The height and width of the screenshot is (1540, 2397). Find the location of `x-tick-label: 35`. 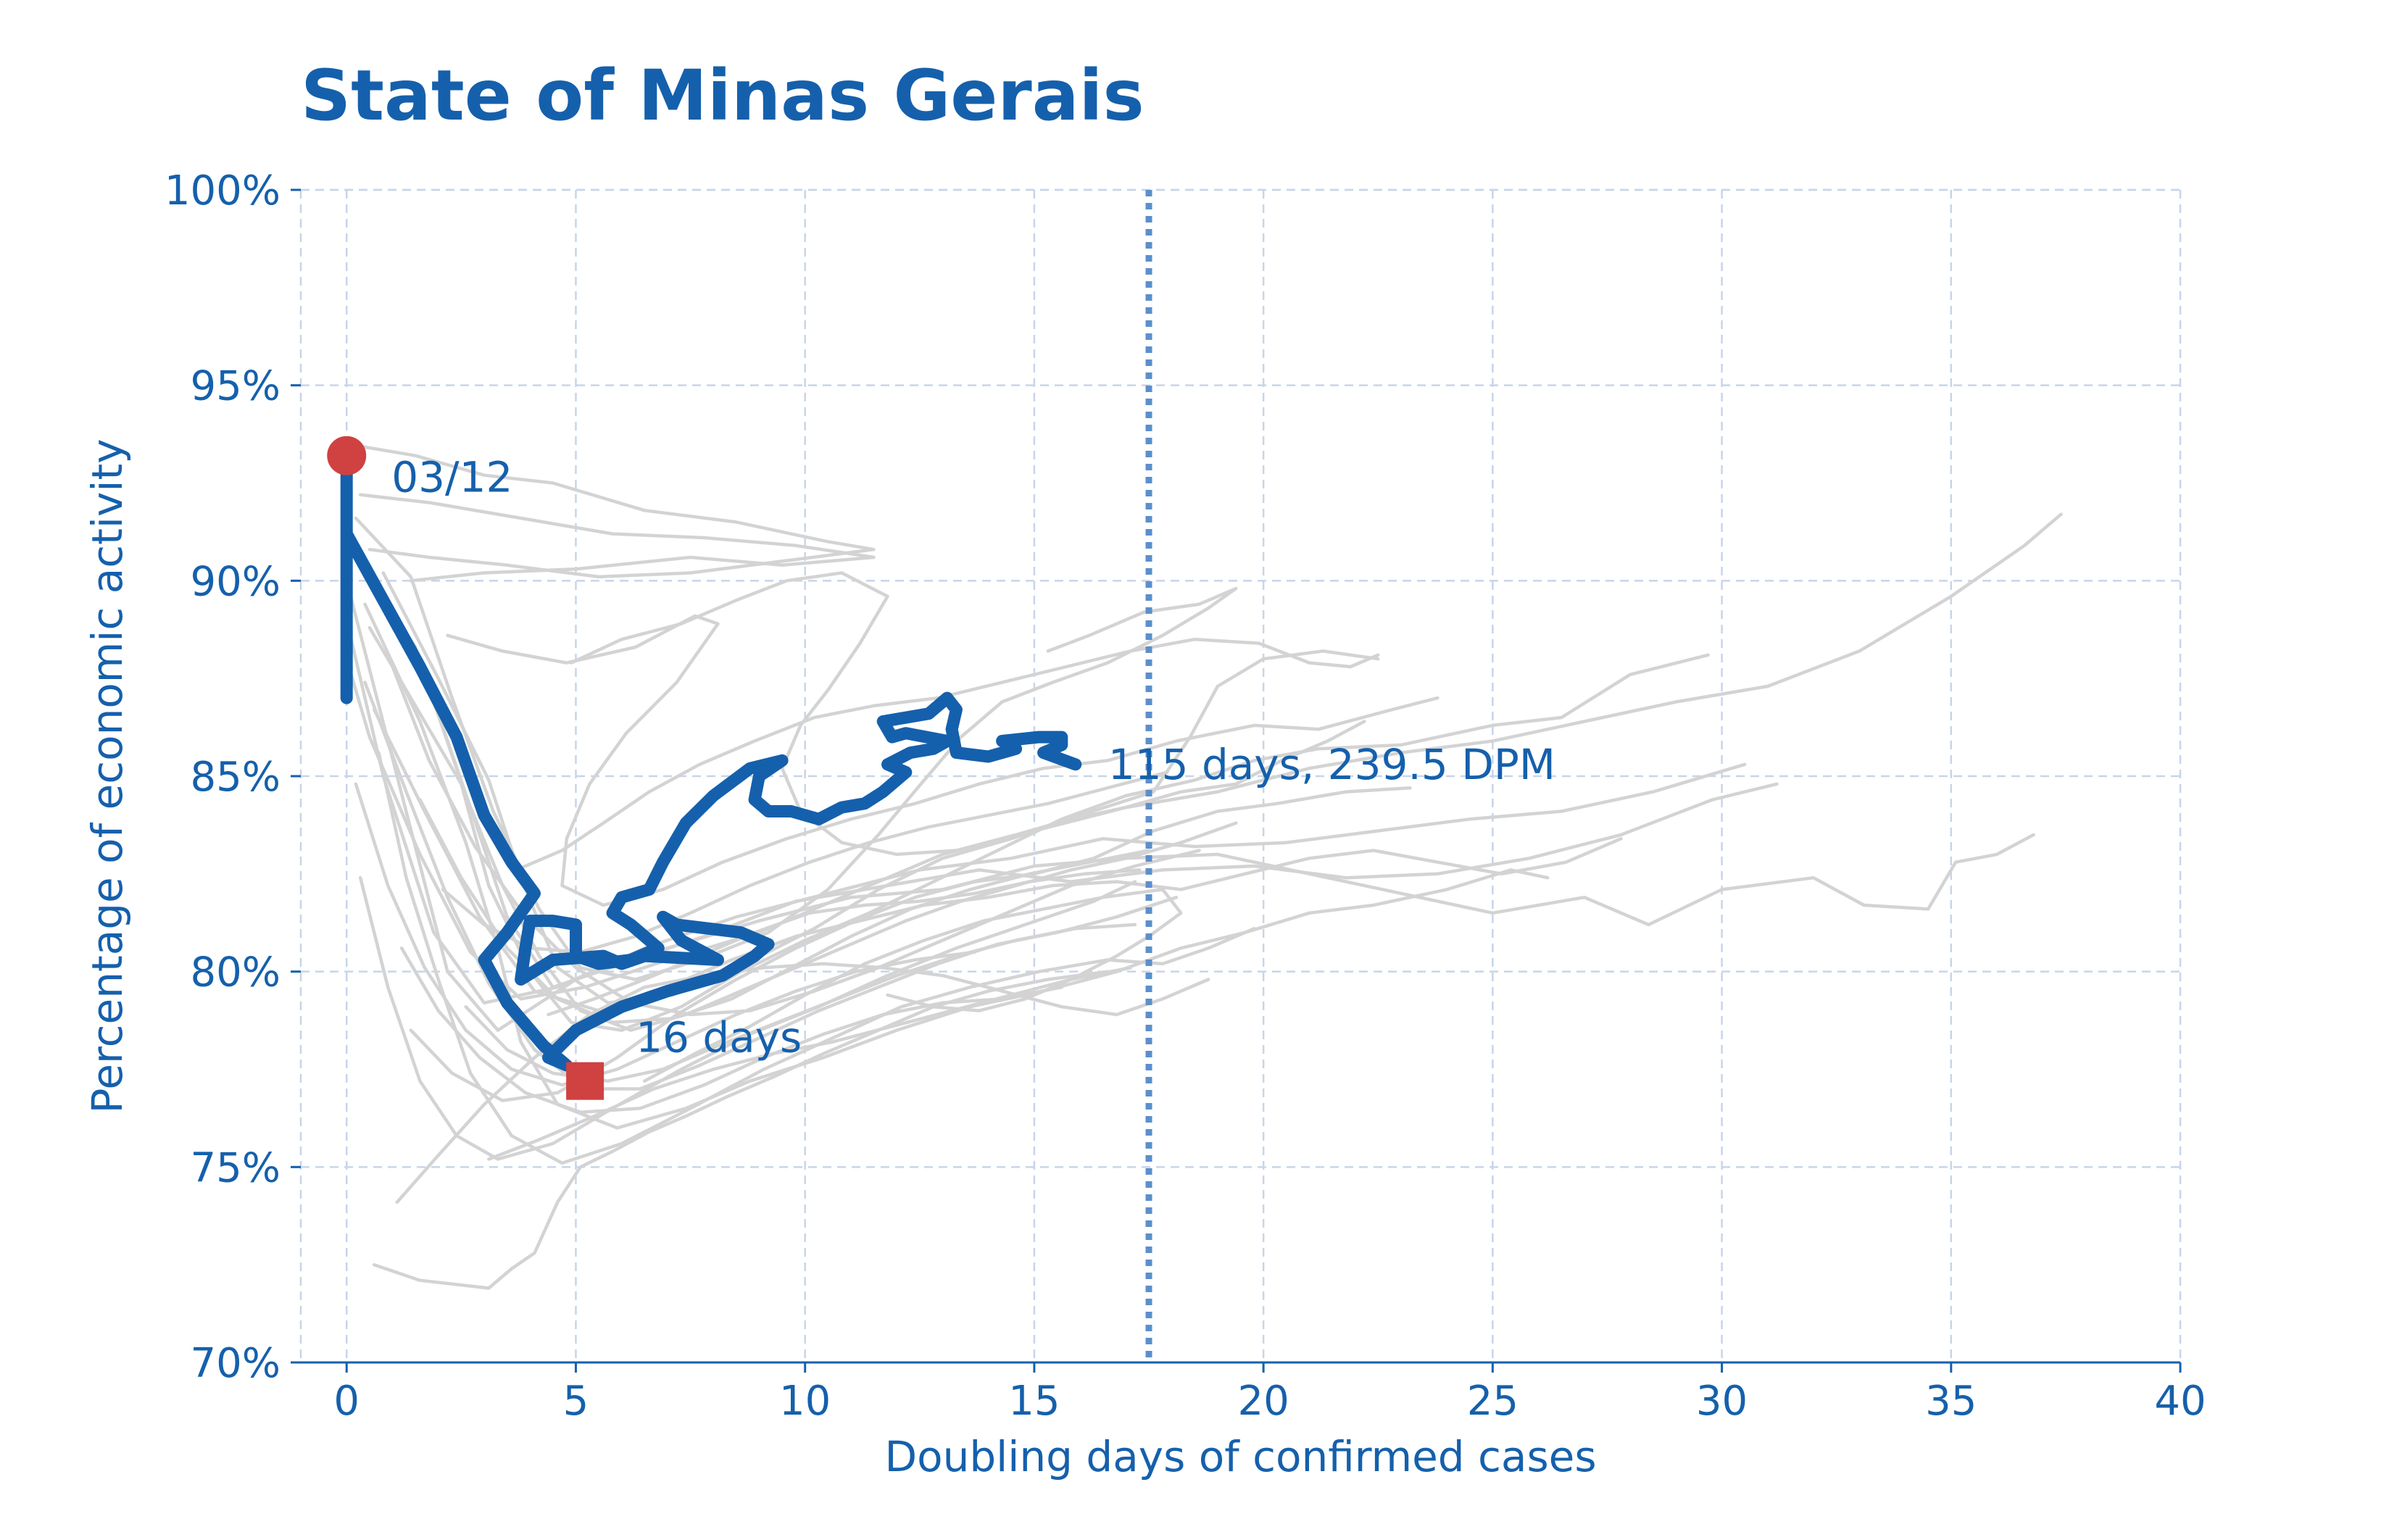

x-tick-label: 35 is located at coordinates (1951, 1401).